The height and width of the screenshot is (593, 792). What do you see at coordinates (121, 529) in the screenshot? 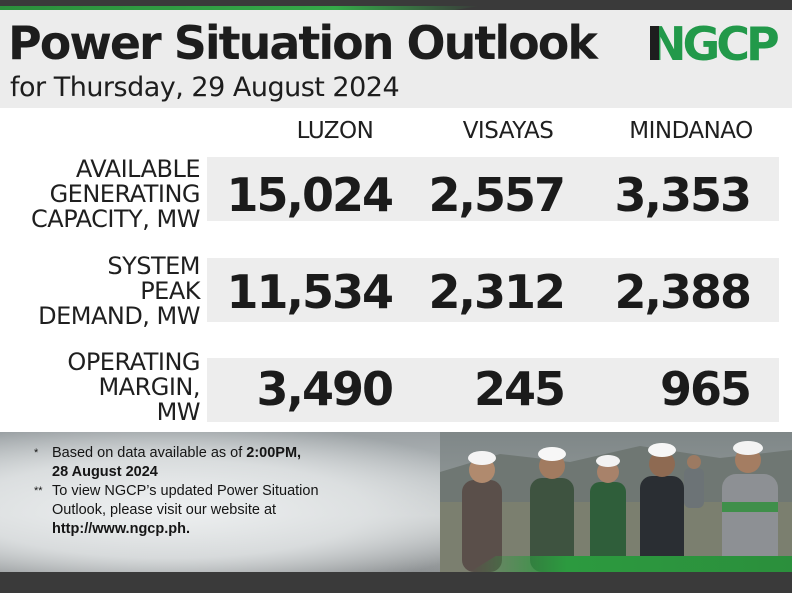
I see `website-link: http://www.ngcp.ph.` at bounding box center [121, 529].